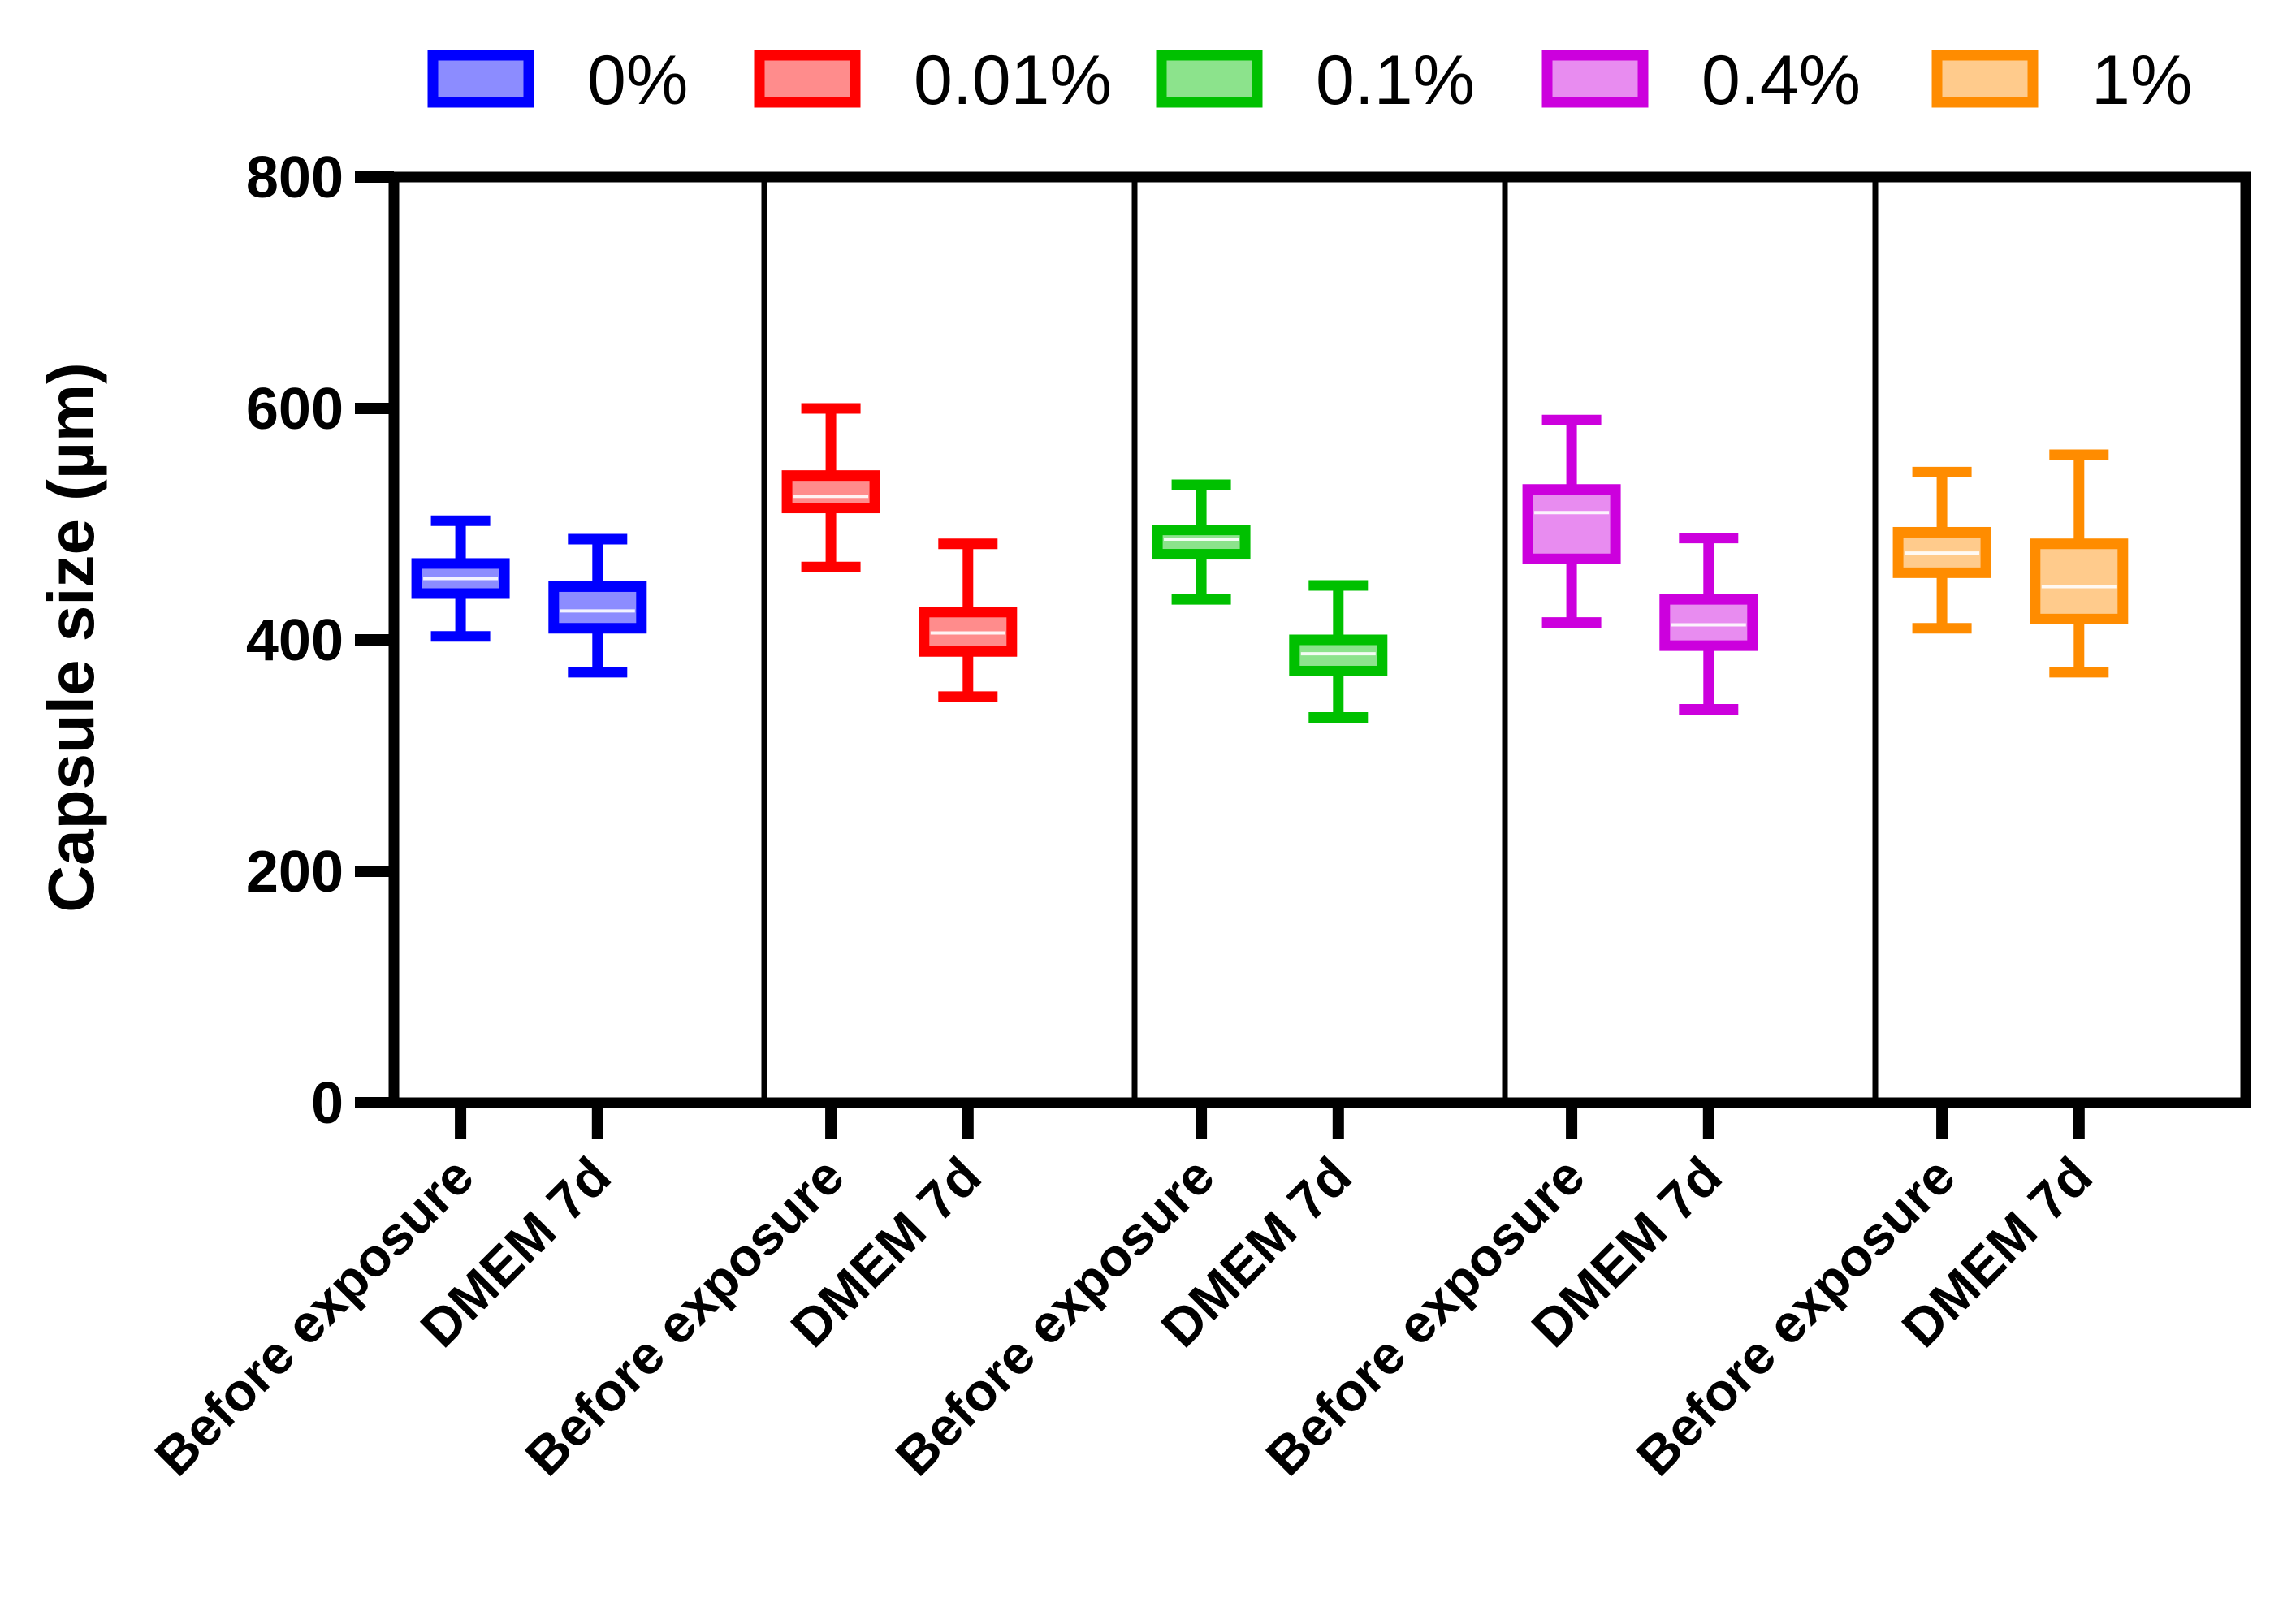  What do you see at coordinates (968, 620) in the screenshot?
I see `box-0.01%-dmem-7d` at bounding box center [968, 620].